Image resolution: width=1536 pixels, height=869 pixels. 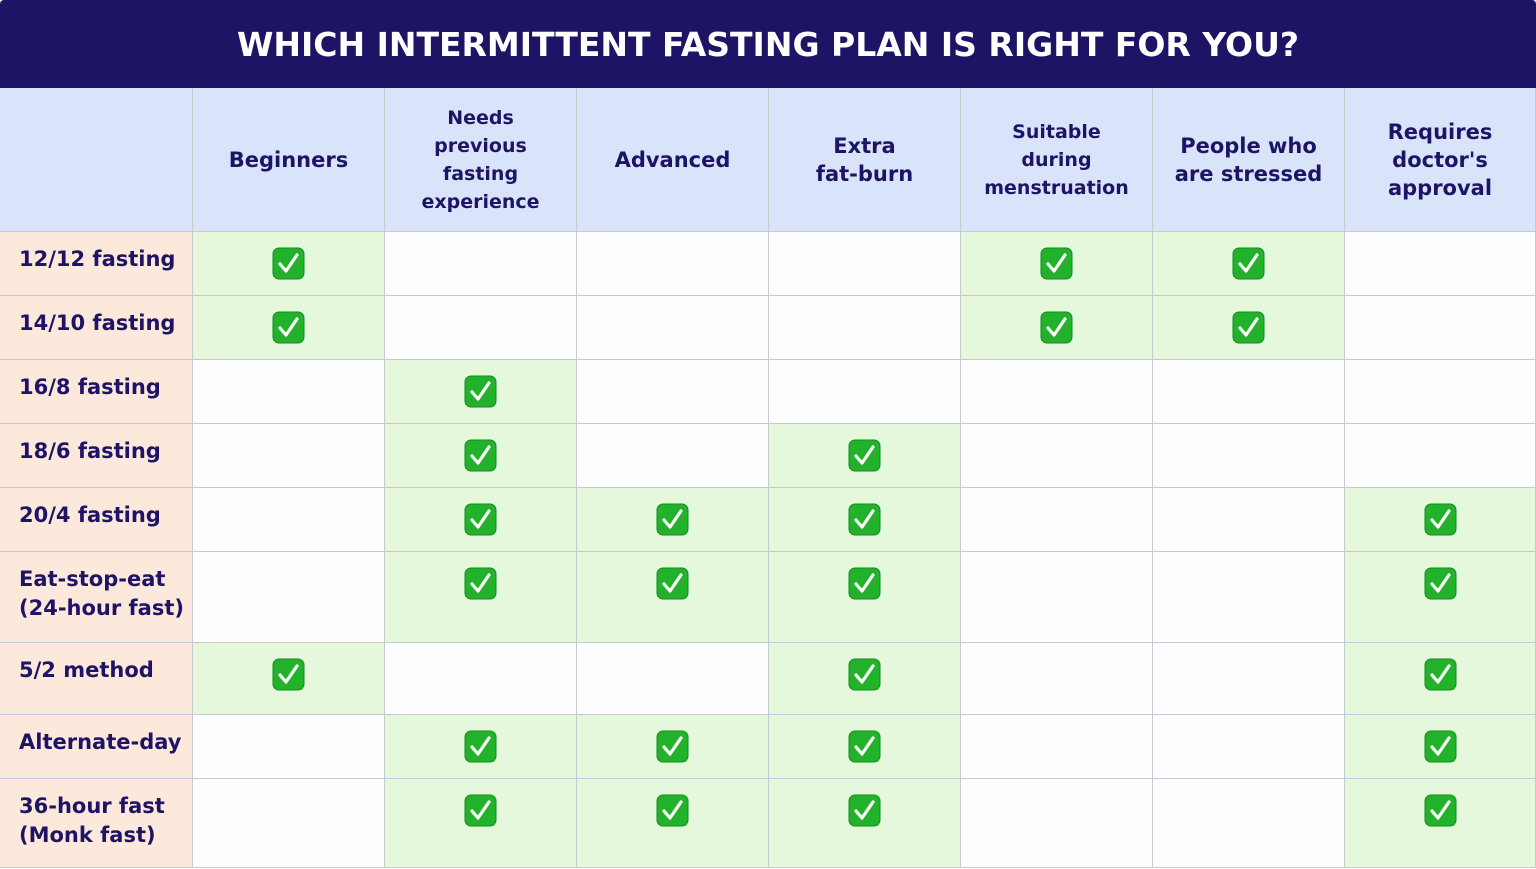 What do you see at coordinates (1249, 160) in the screenshot?
I see `column-header: People who are stressed` at bounding box center [1249, 160].